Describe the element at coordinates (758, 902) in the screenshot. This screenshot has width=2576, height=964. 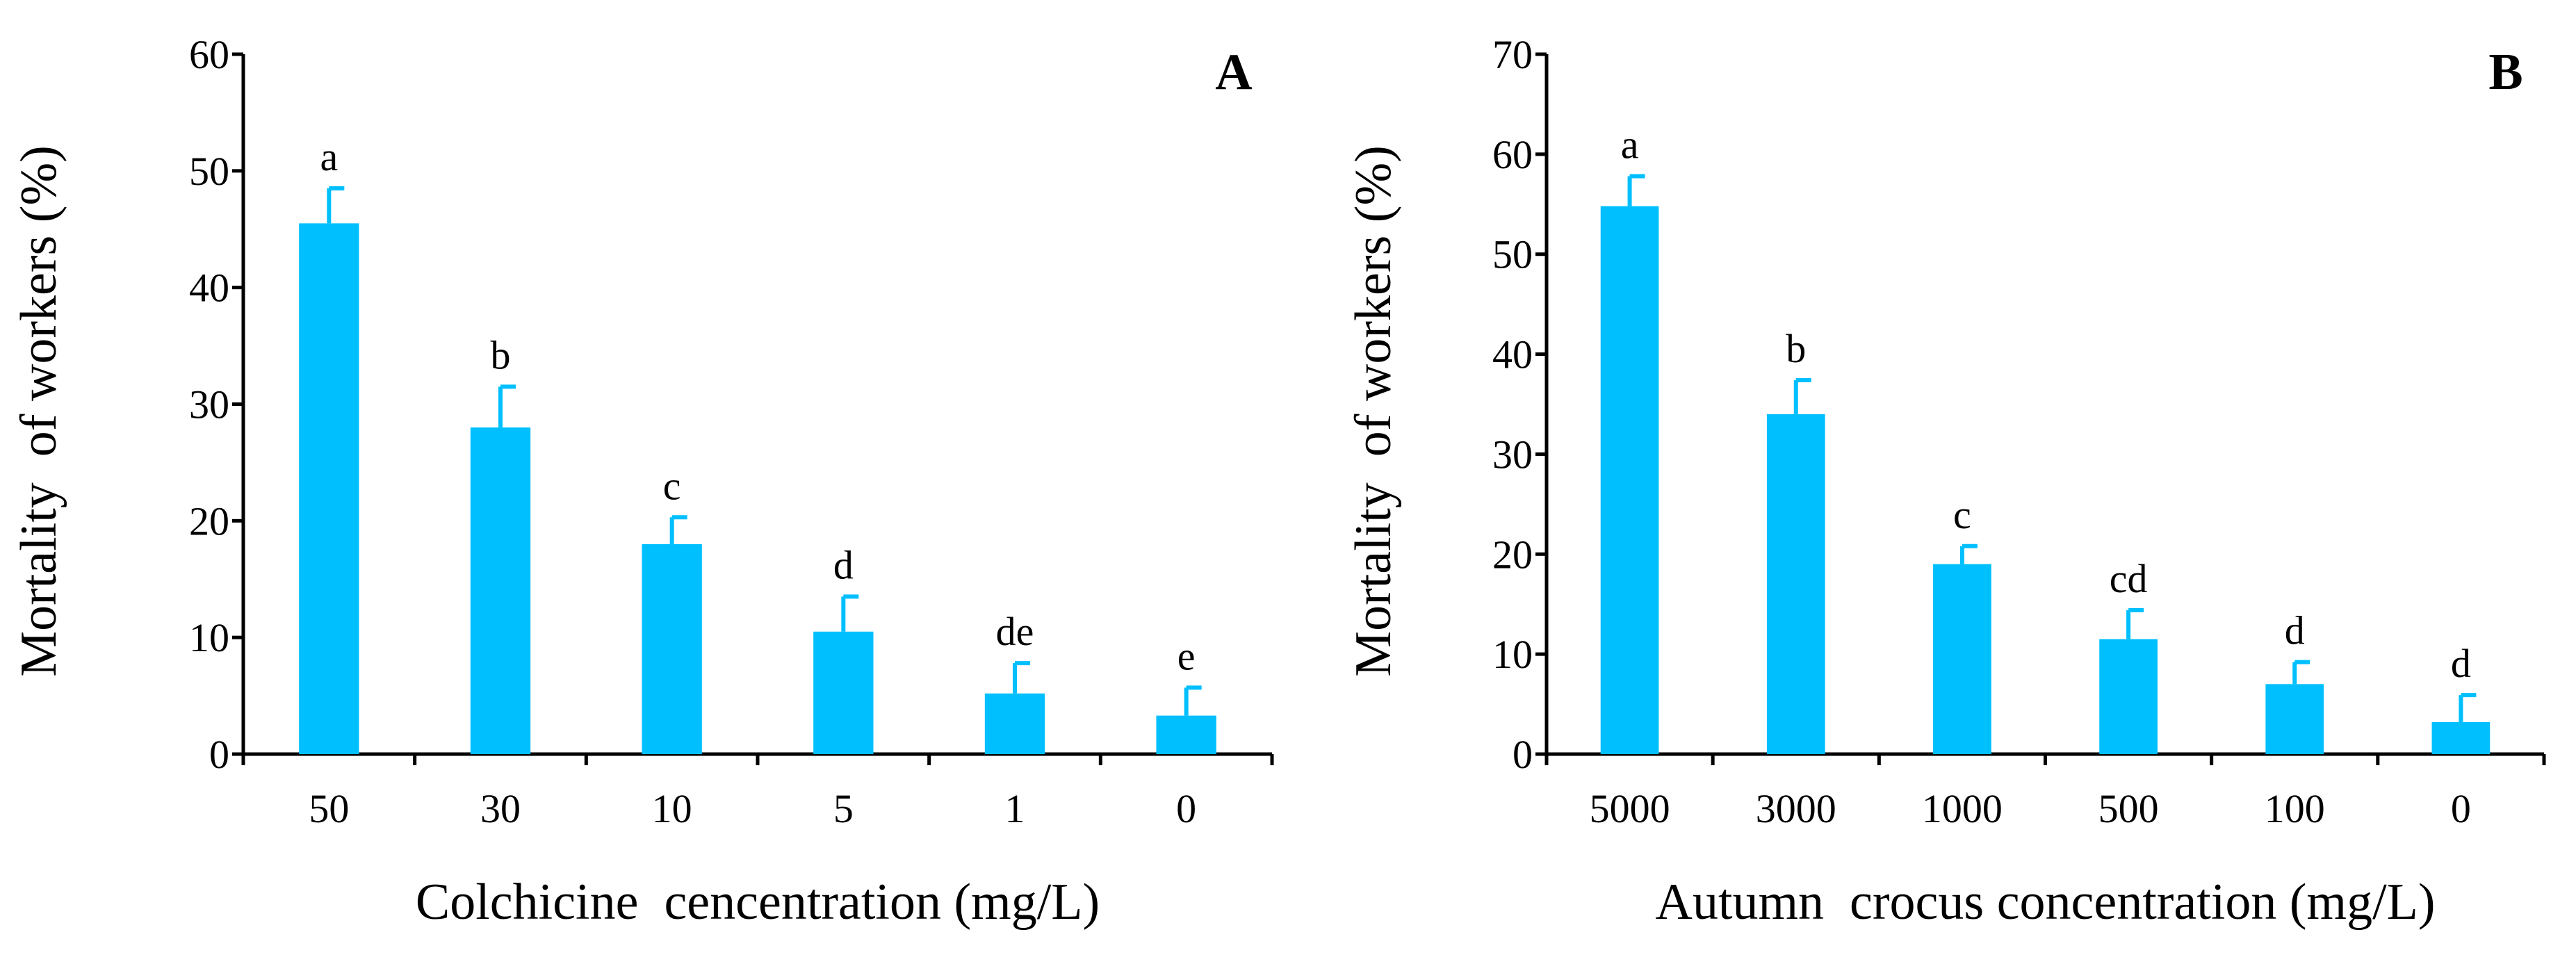
I see `x-axis-title: Colchicine cencentration (mg/L)` at that location.